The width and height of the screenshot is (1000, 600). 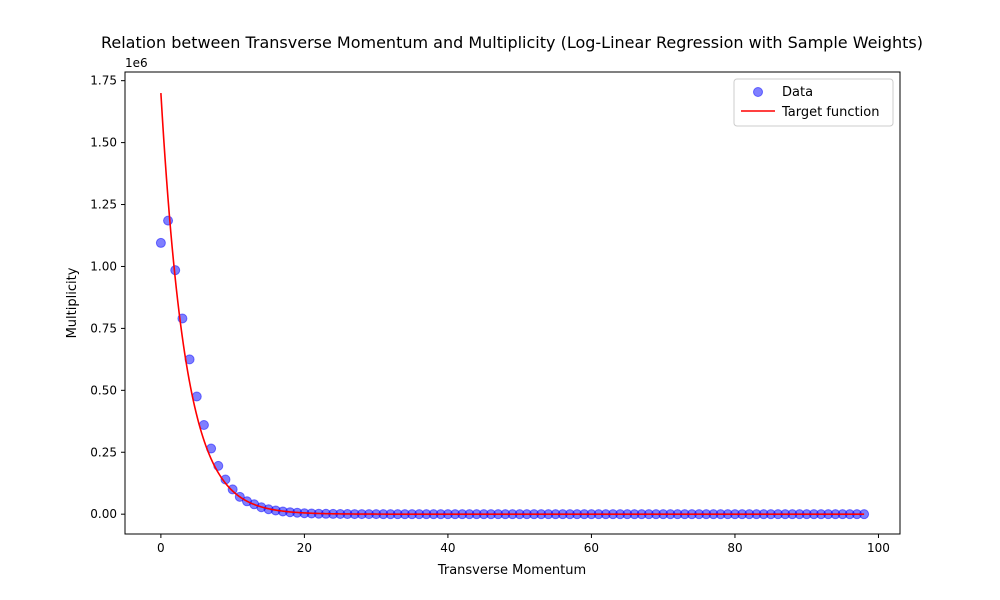 I want to click on legend-data-label: Data, so click(x=797, y=92).